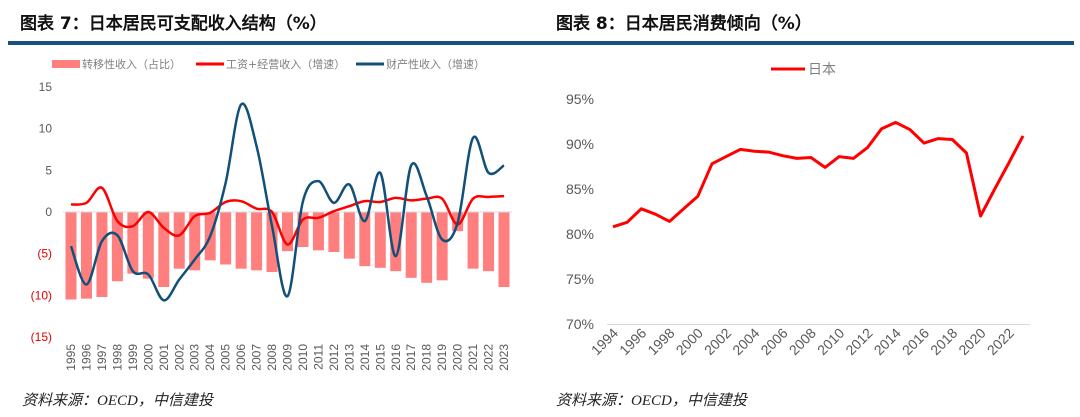 This screenshot has width=1080, height=417. Describe the element at coordinates (435, 64) in the screenshot. I see `legend-label: 财产性收入（增速）` at that location.